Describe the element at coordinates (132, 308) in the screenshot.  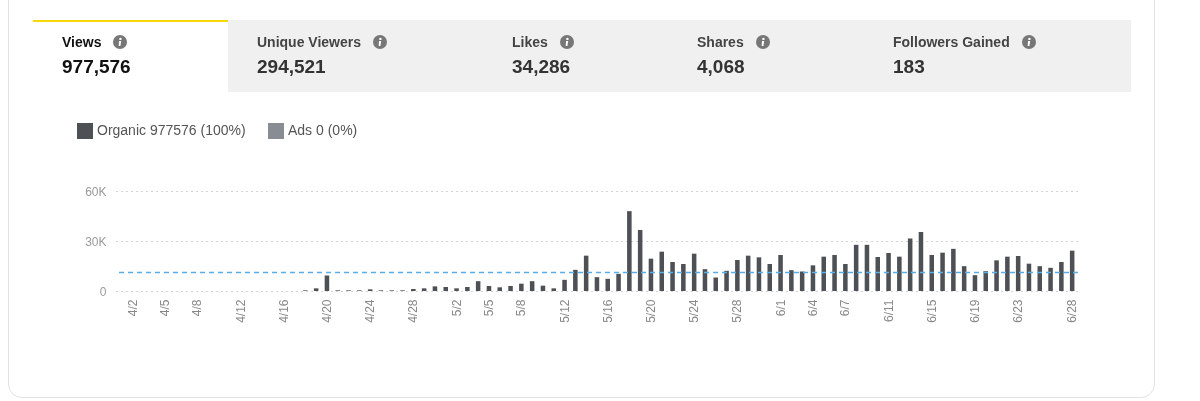
I see `x-tick-label: 4/2` at that location.